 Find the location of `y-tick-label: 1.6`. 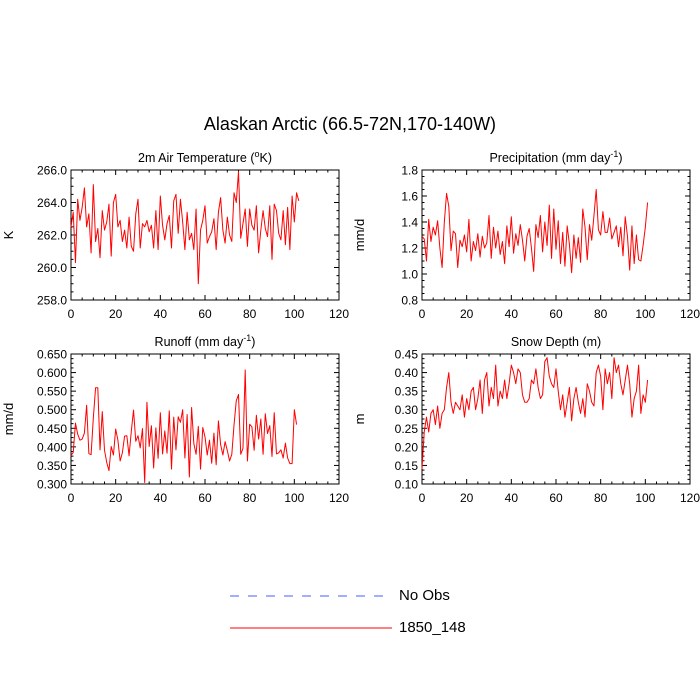

y-tick-label: 1.6 is located at coordinates (409, 197).